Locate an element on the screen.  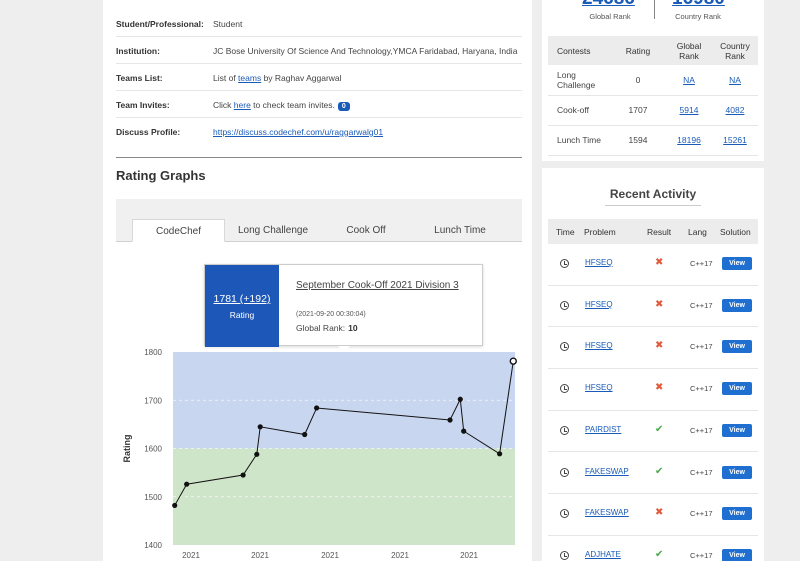
cell: 5914 is located at coordinates (689, 110).